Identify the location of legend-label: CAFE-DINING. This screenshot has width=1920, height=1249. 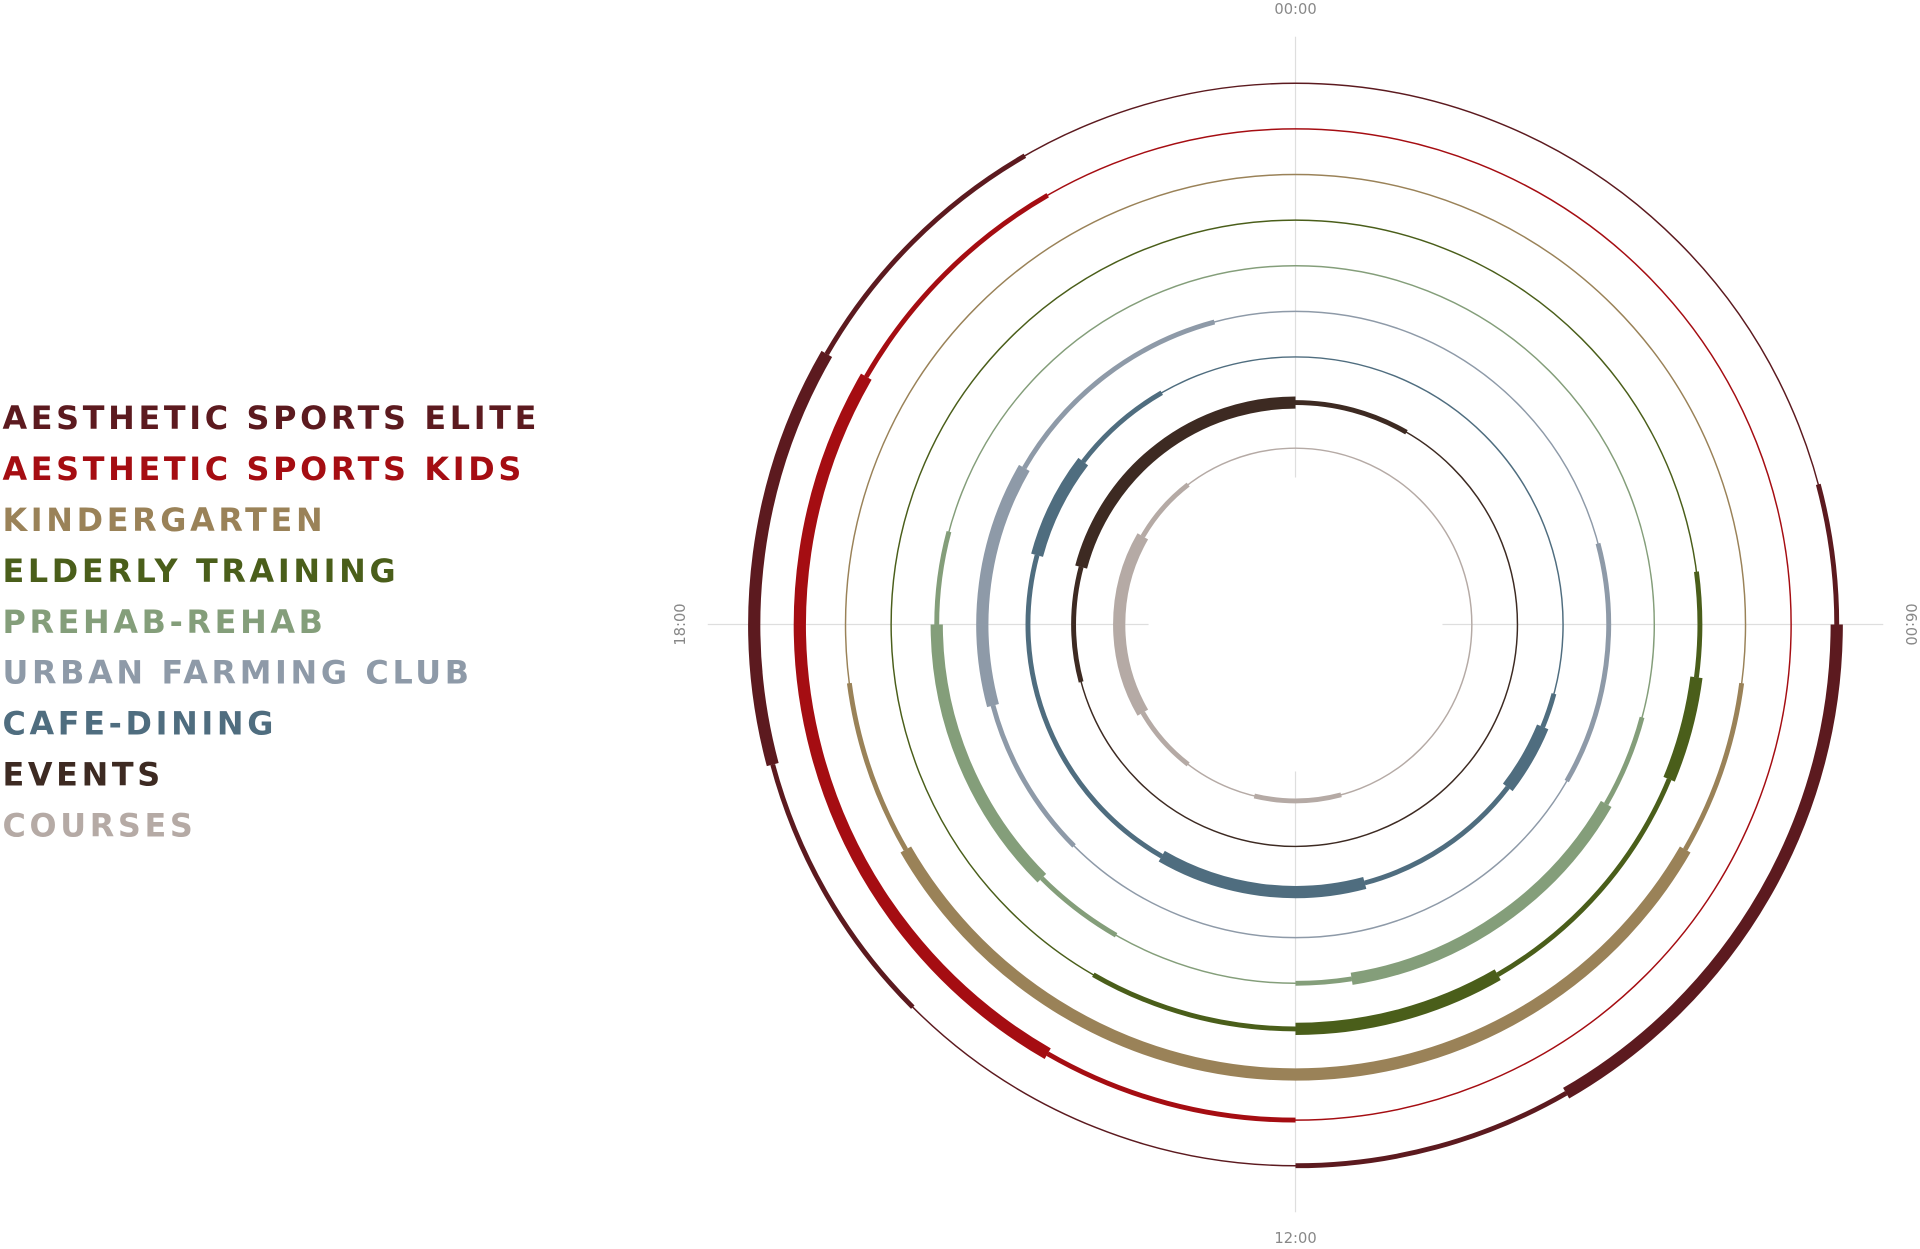
(139, 724).